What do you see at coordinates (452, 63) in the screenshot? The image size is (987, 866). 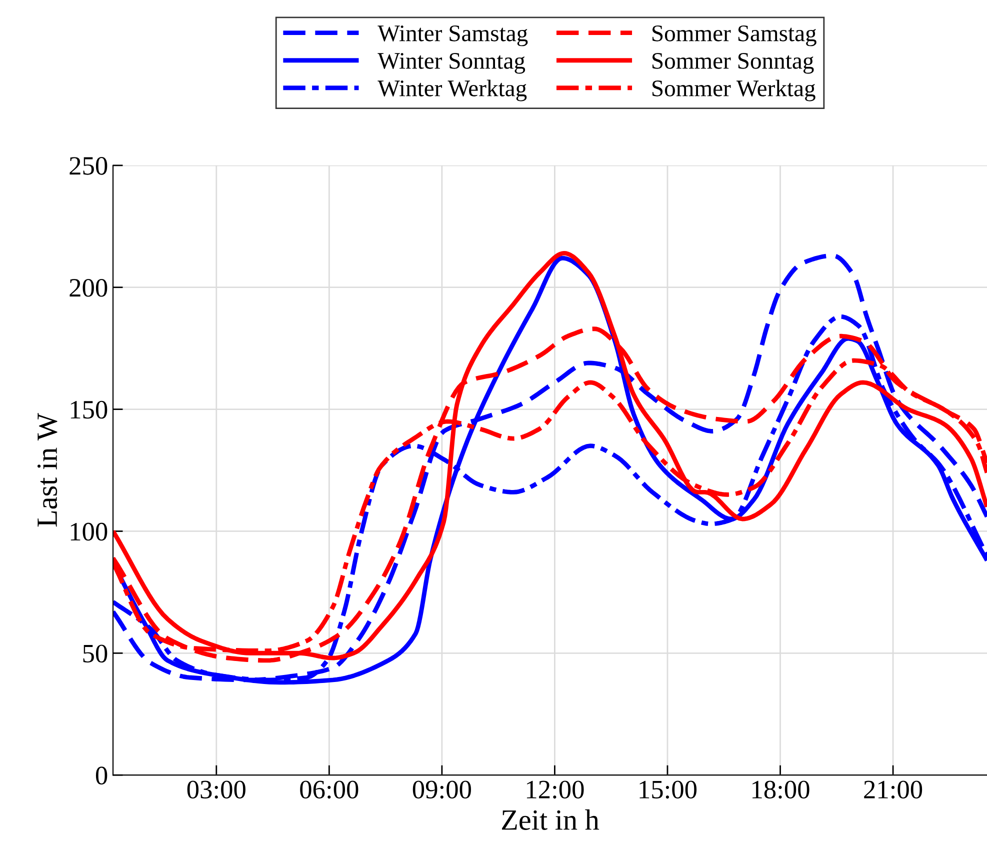 I see `legend-label: Winter Sonntag` at bounding box center [452, 63].